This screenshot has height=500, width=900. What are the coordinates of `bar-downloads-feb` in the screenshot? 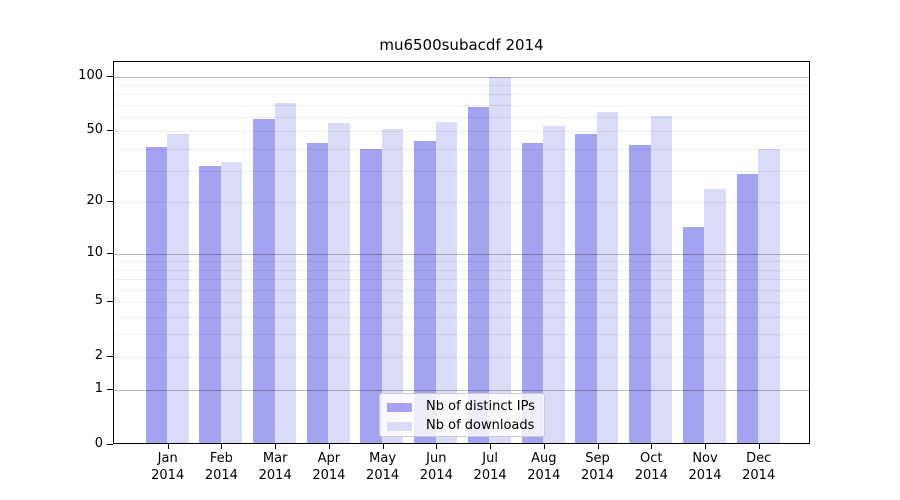 It's located at (231, 302).